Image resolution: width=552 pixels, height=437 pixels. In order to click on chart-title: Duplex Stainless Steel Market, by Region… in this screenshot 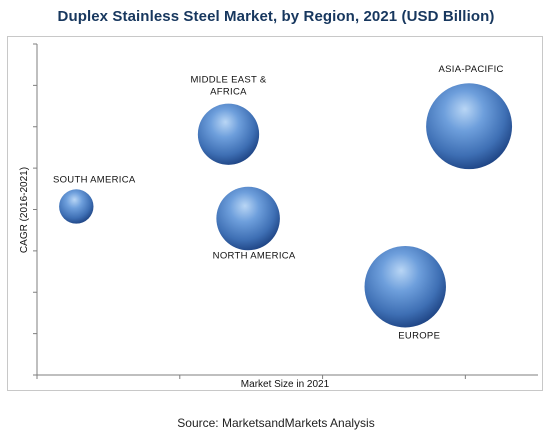, I will do `click(276, 16)`.